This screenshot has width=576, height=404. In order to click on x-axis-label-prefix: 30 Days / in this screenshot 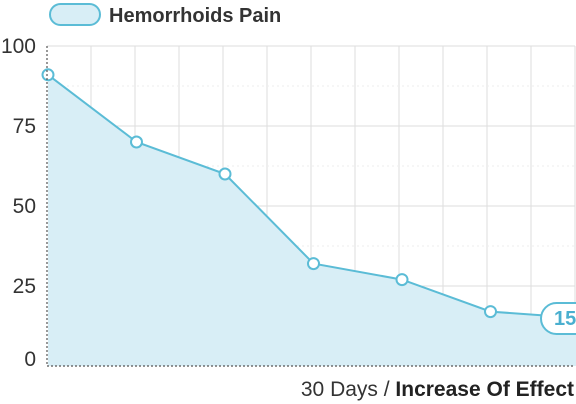, I will do `click(348, 389)`.